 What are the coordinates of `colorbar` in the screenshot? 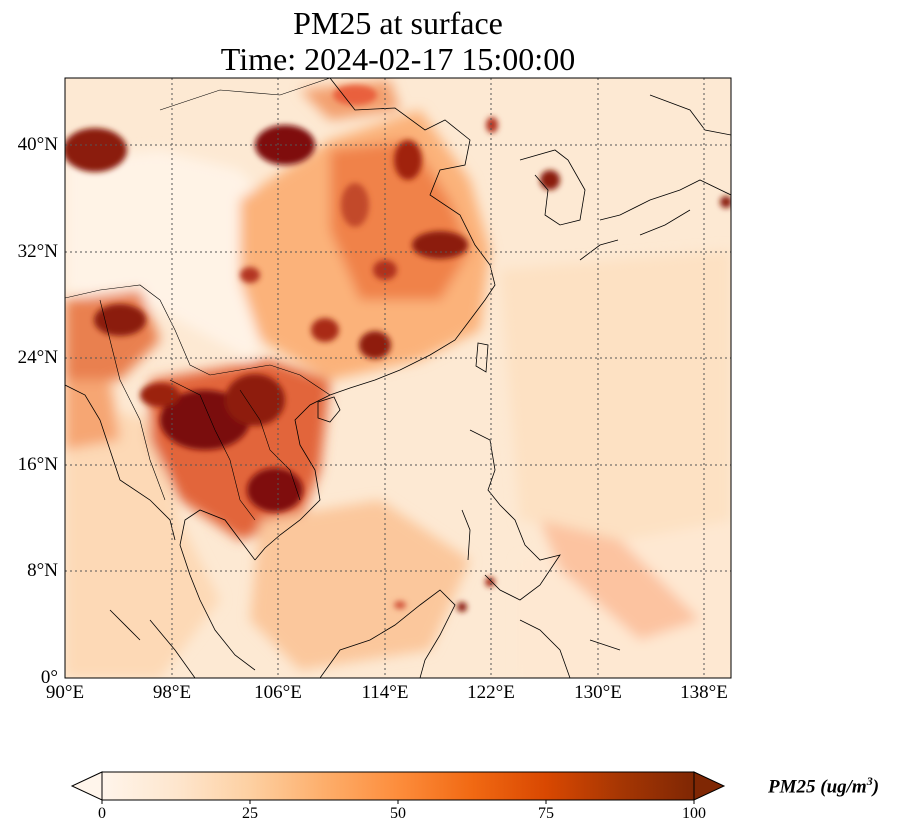 It's located at (398, 787).